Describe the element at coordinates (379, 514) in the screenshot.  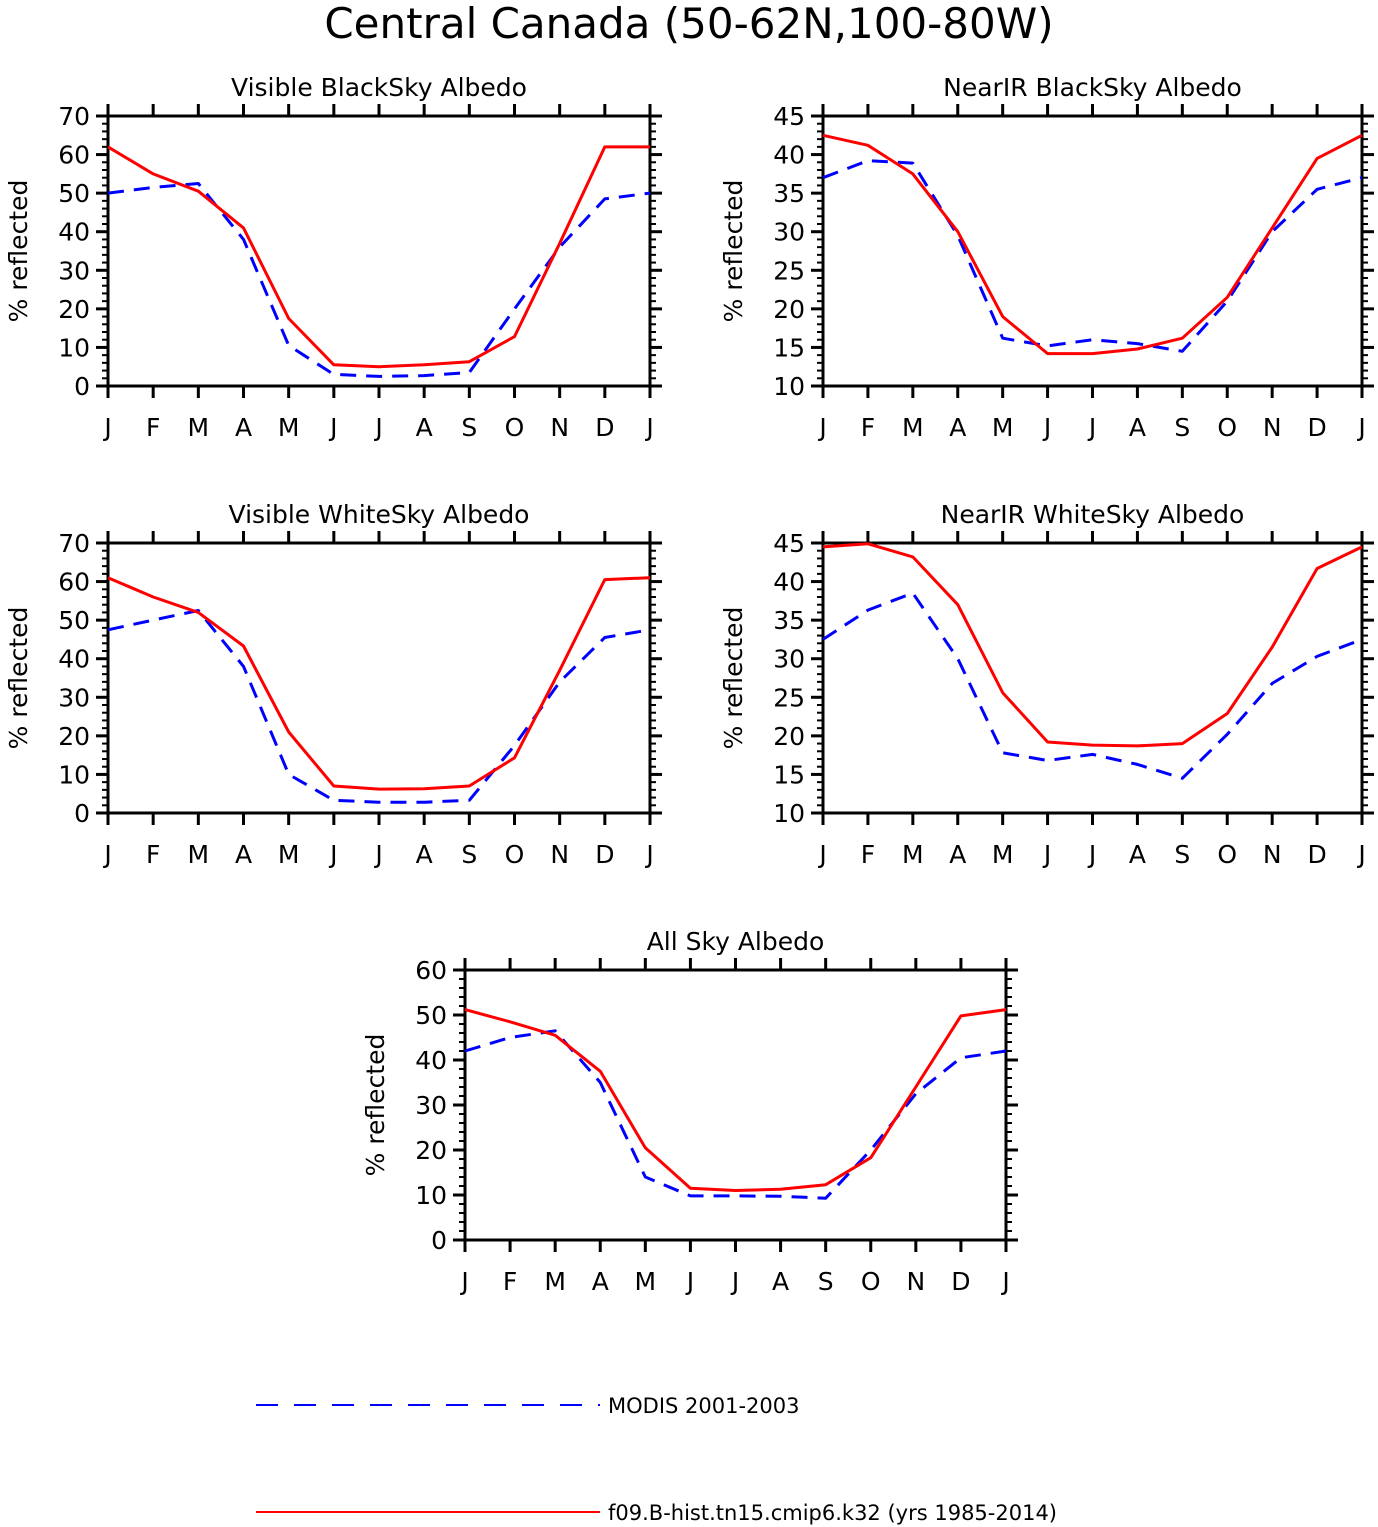
I see `panel-title: Visible WhiteSky Albedo` at that location.